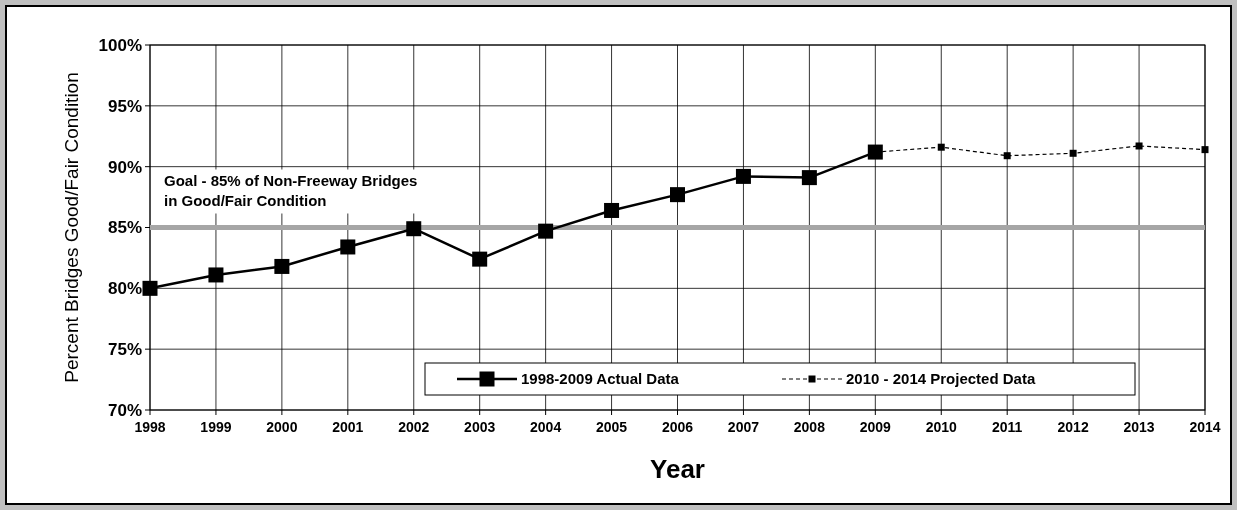 The image size is (1237, 510). I want to click on x-tick-label: 2008, so click(809, 427).